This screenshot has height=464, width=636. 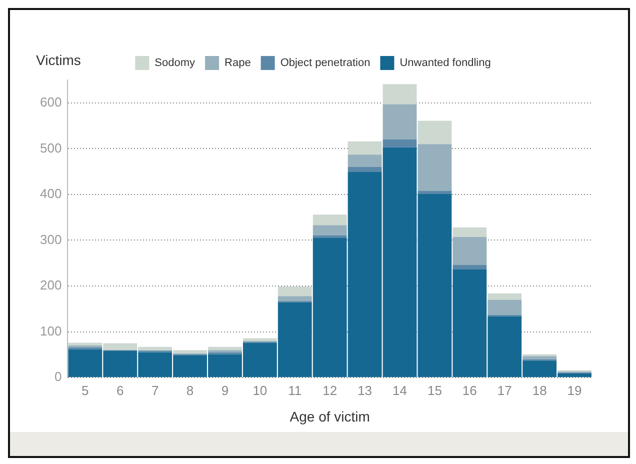 What do you see at coordinates (58, 60) in the screenshot?
I see `y-axis-title: Victims` at bounding box center [58, 60].